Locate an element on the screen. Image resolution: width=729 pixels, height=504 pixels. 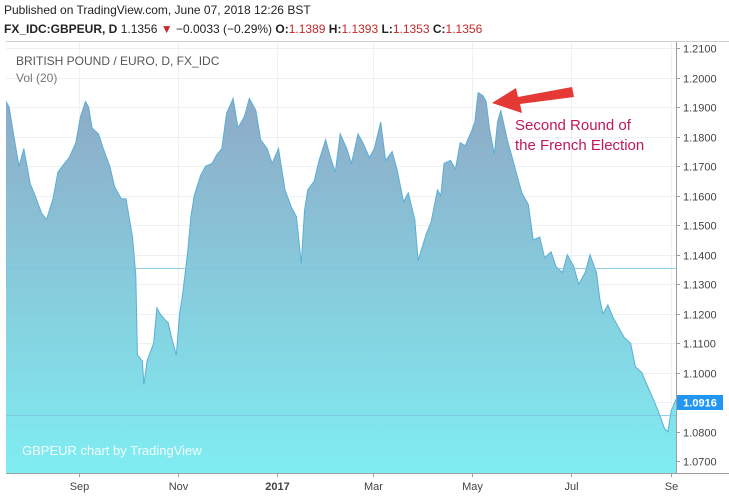
annotation-line-1: Second Round of is located at coordinates (573, 125).